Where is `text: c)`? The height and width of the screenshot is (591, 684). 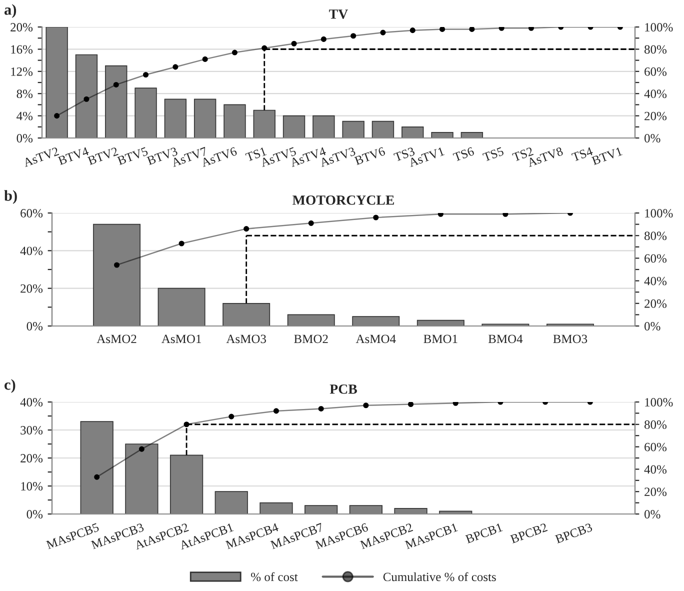 text: c) is located at coordinates (10, 386).